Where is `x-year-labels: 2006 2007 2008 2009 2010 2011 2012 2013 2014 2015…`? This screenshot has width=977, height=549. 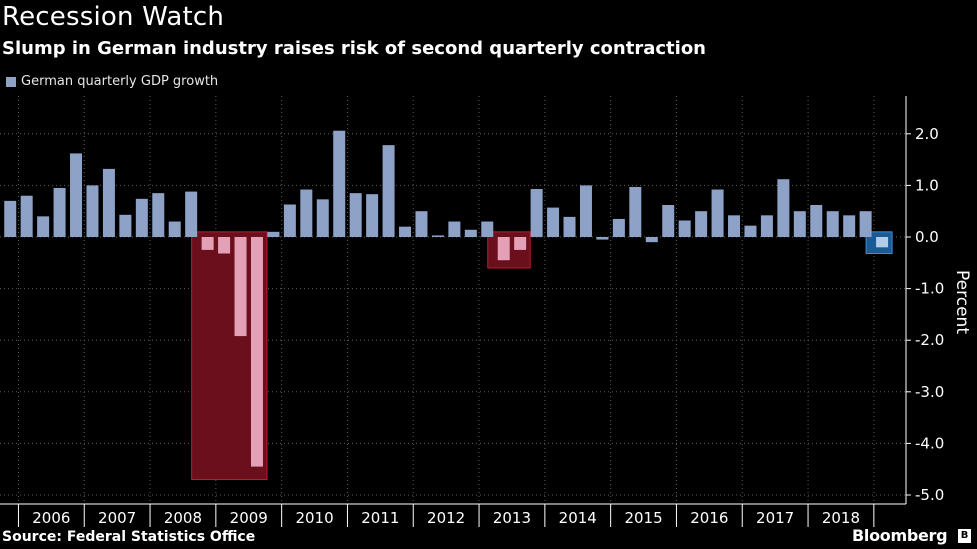 x-year-labels: 2006 2007 2008 2009 2010 2011 2012 2013 2014 2015… is located at coordinates (446, 518).